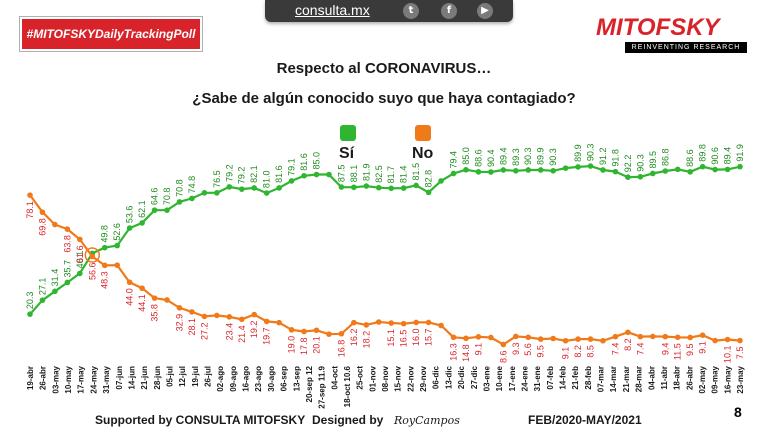 This screenshot has width=768, height=432. Describe the element at coordinates (391, 338) in the screenshot. I see `data-label-no: 15.1` at that location.